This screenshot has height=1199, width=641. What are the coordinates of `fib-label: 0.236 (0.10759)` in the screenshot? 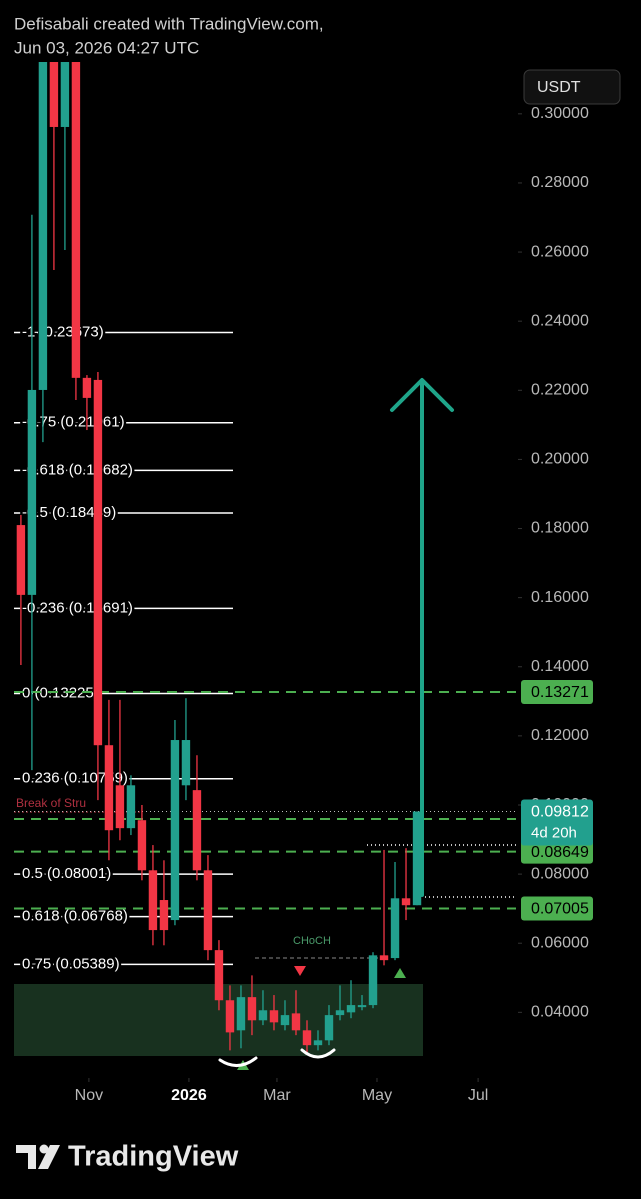 It's located at (75, 778).